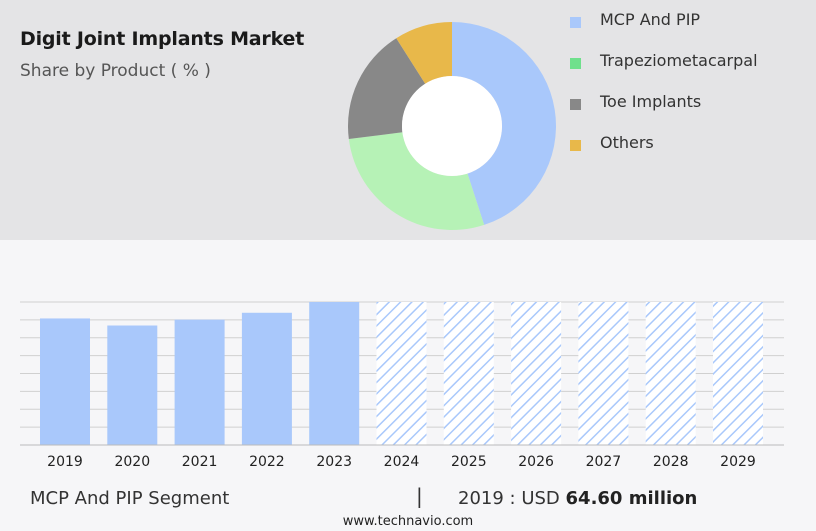 Image resolution: width=816 pixels, height=531 pixels. I want to click on value-amount: 64.60 million, so click(631, 498).